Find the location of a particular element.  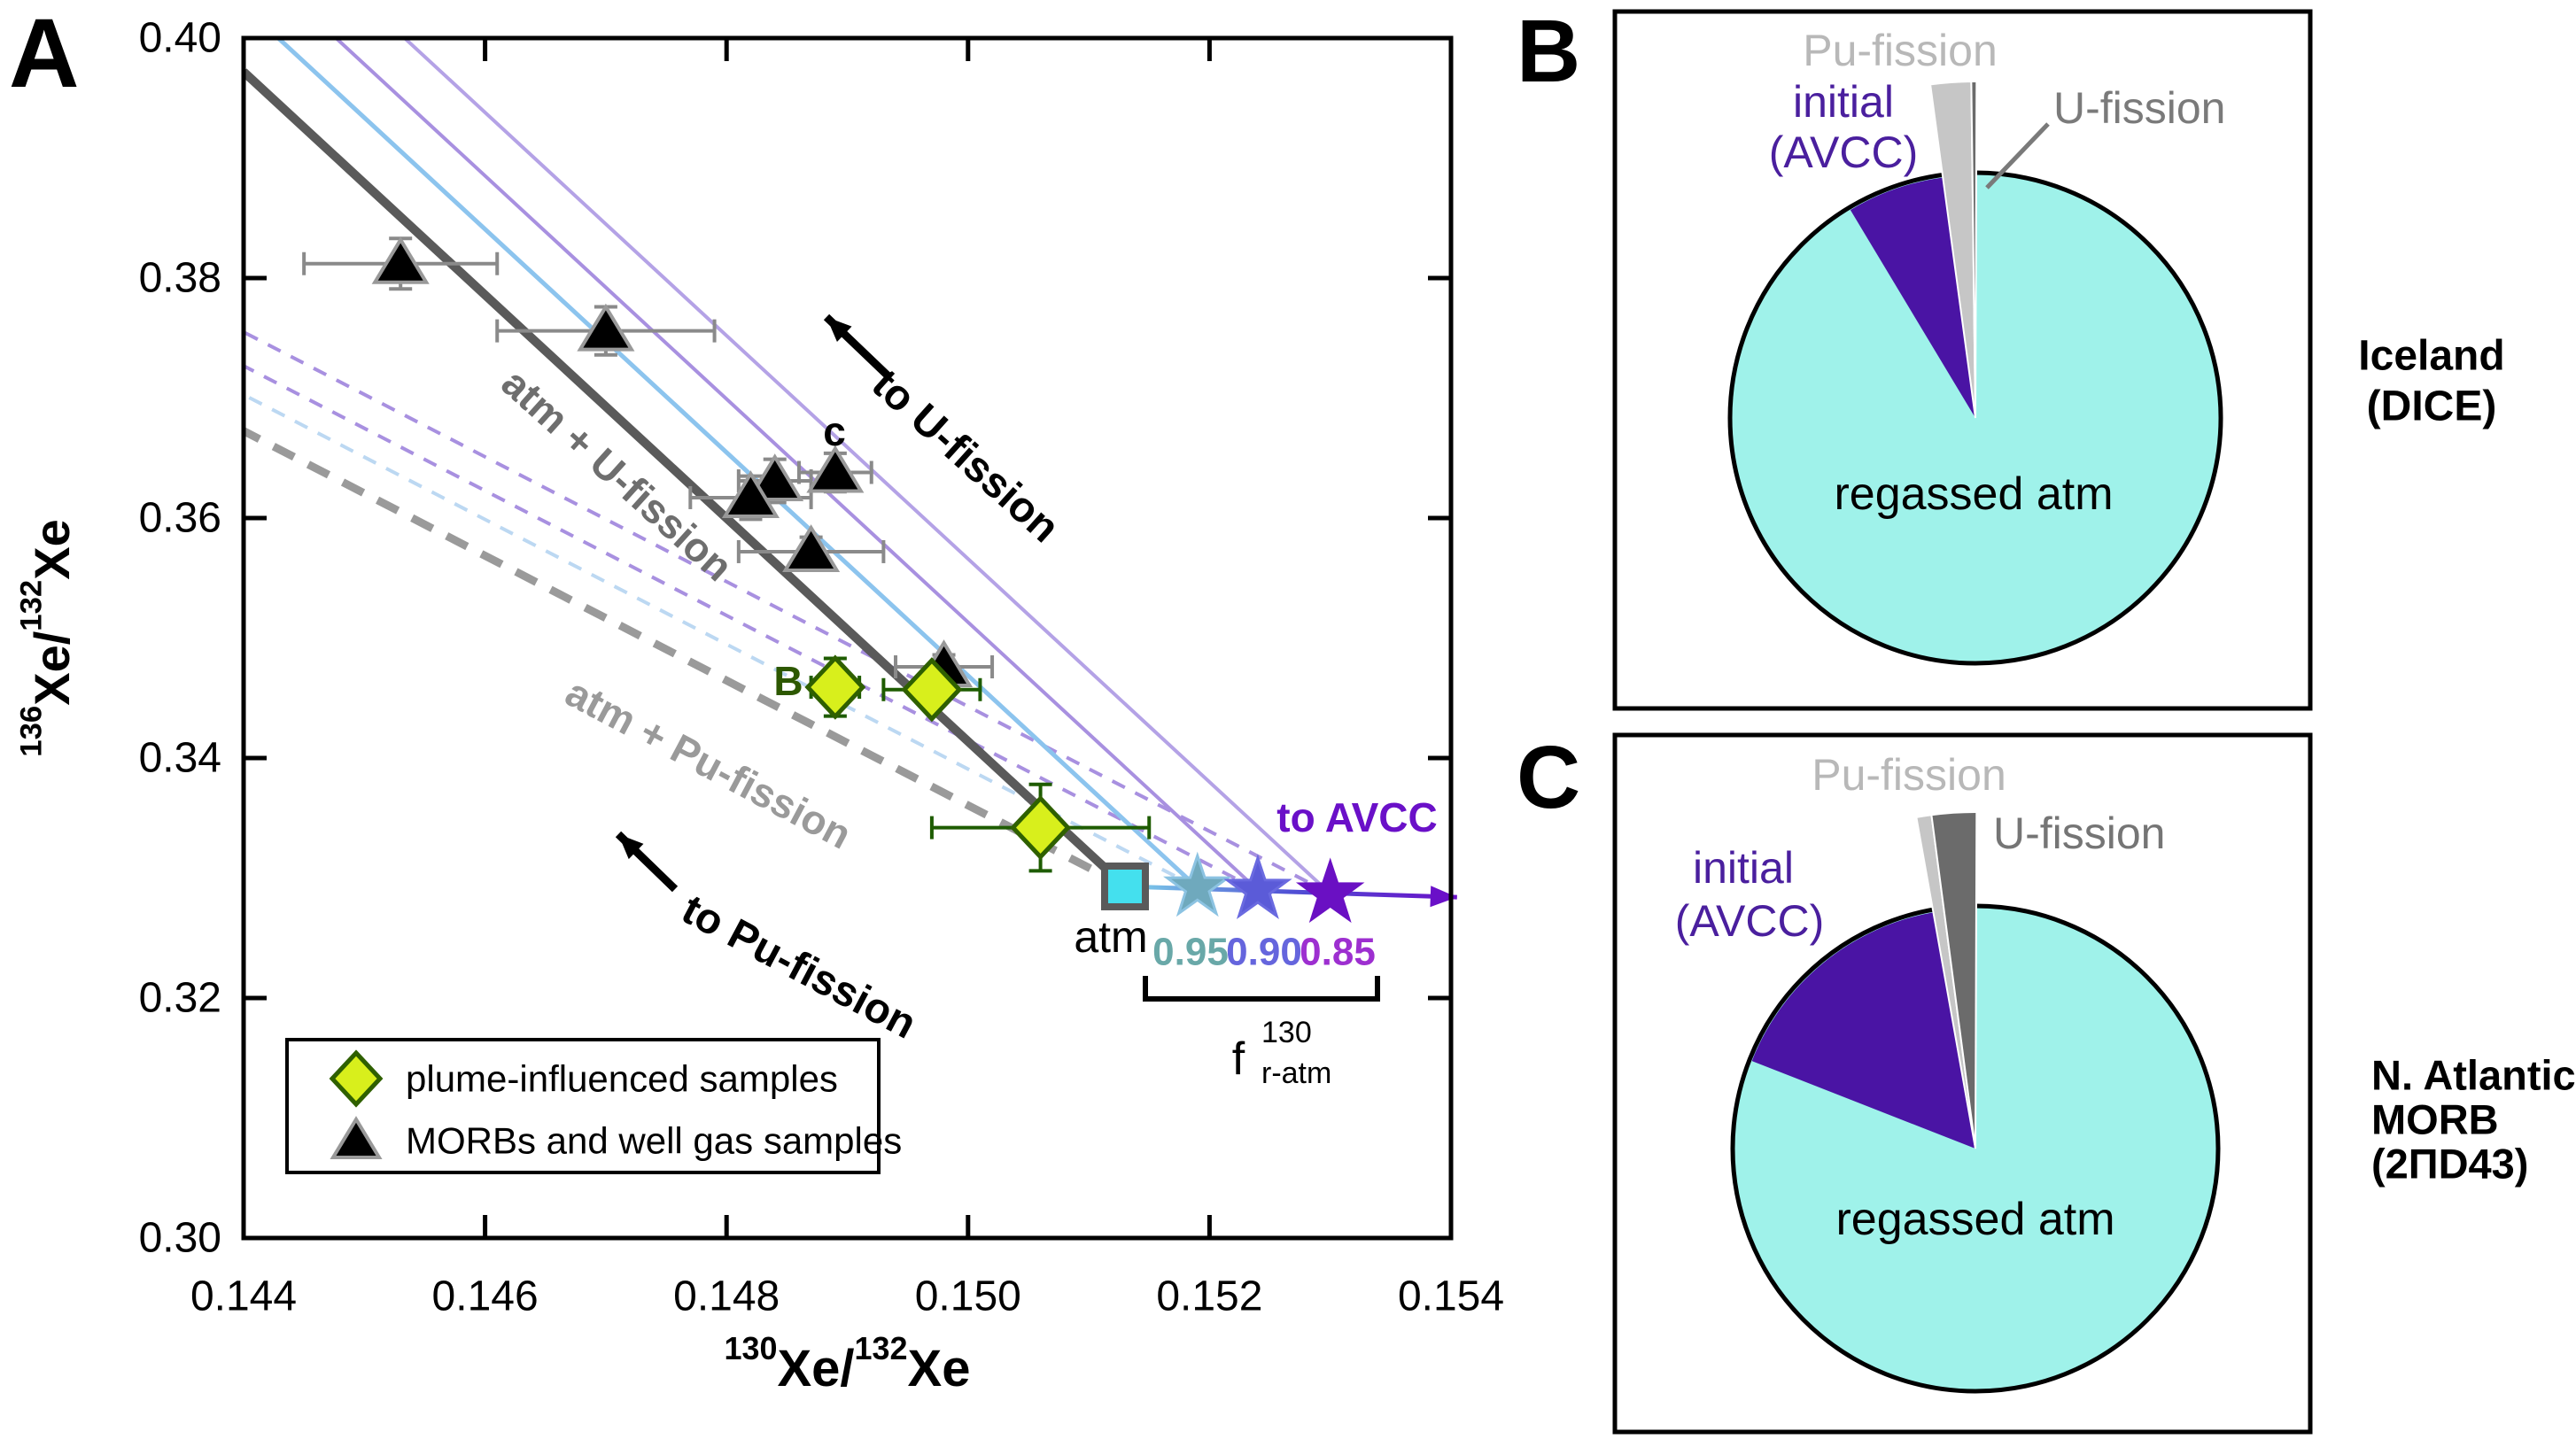

x-tick-label: 0.148 is located at coordinates (726, 1296).